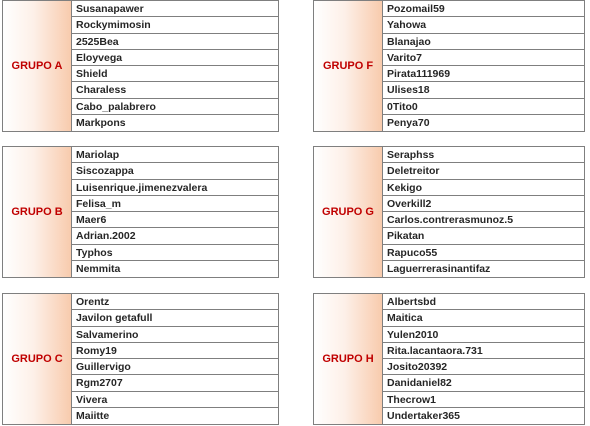 The width and height of the screenshot is (590, 426). What do you see at coordinates (483, 220) in the screenshot?
I see `member-row: Carlos.contrerasmunoz.5` at bounding box center [483, 220].